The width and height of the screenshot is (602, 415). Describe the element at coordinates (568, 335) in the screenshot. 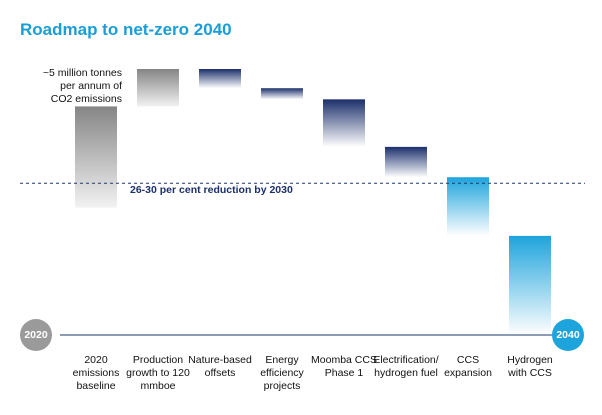

I see `end-year-badge: 2040` at that location.